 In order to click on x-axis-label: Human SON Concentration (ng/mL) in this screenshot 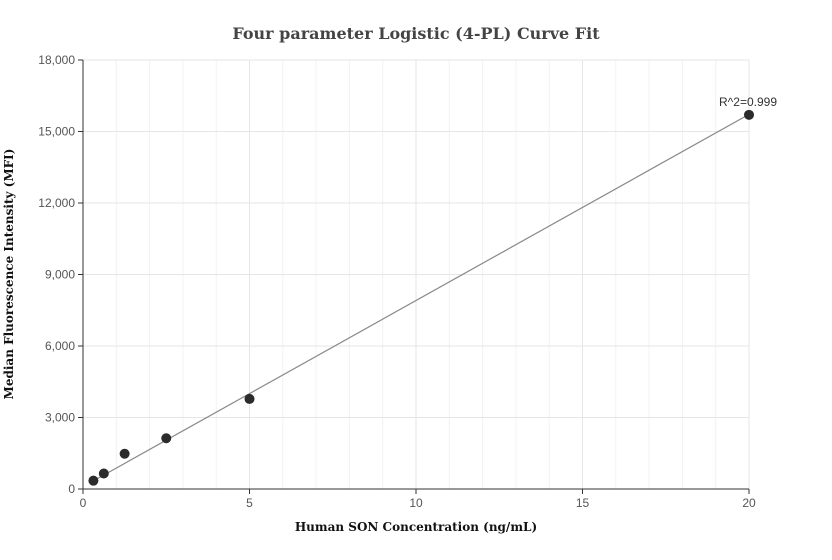, I will do `click(416, 527)`.